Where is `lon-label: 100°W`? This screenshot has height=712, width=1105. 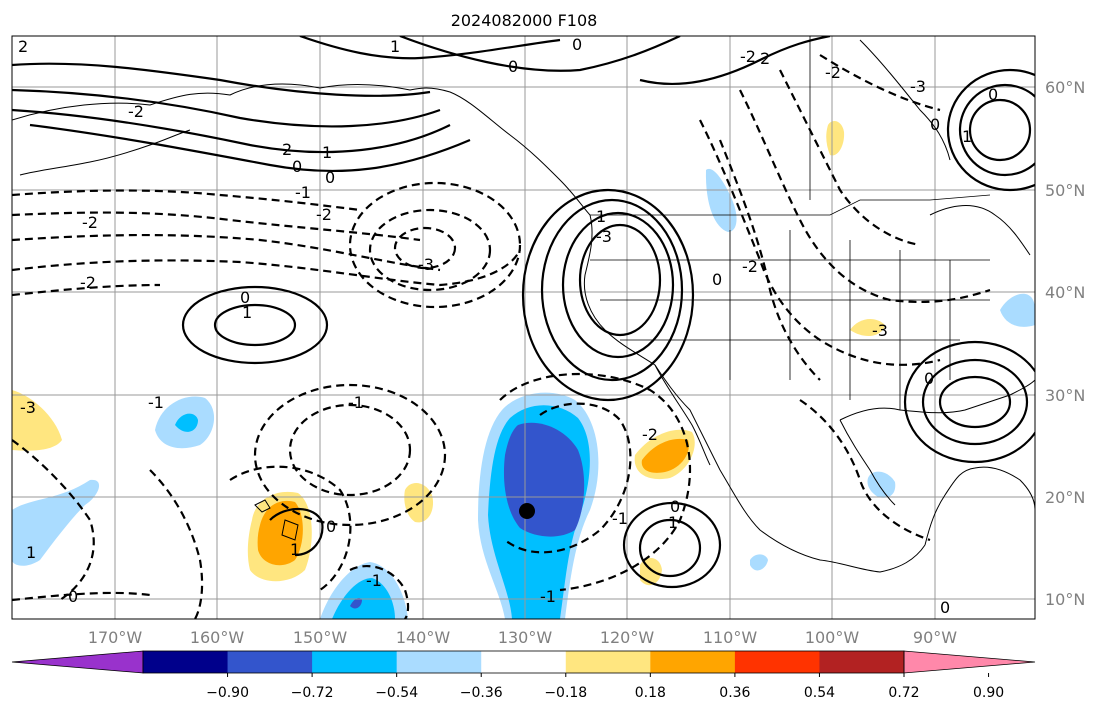
lon-label: 100°W is located at coordinates (832, 637).